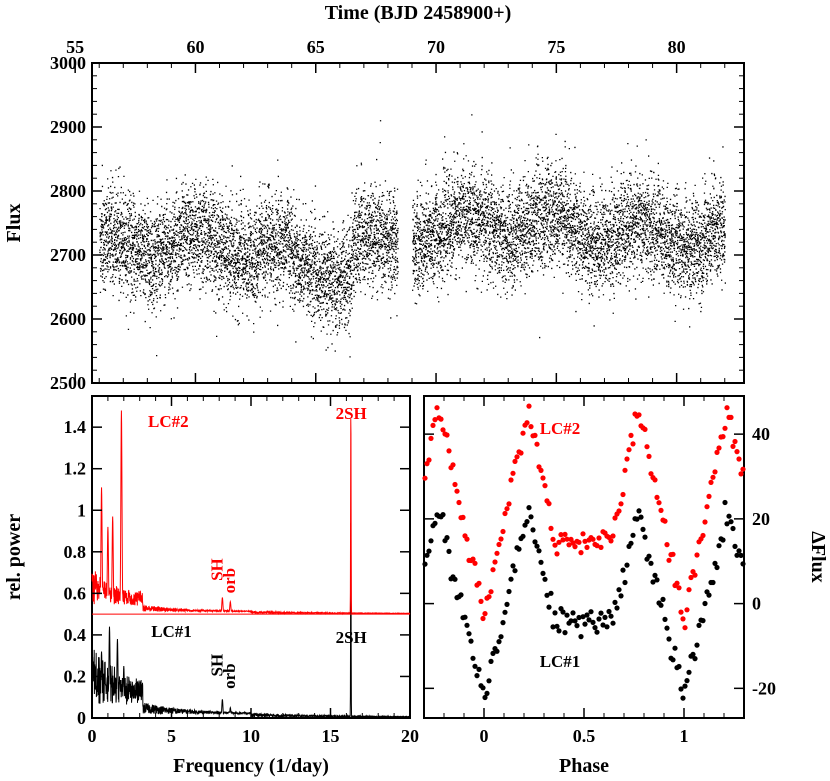 This screenshot has width=830, height=781. What do you see at coordinates (584, 600) in the screenshot?
I see `ph-series-lc1` at bounding box center [584, 600].